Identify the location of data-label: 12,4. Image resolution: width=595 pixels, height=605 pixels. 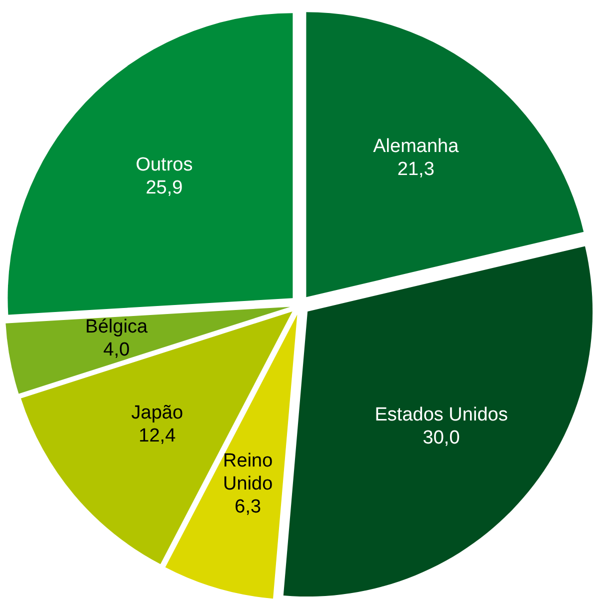
(157, 436).